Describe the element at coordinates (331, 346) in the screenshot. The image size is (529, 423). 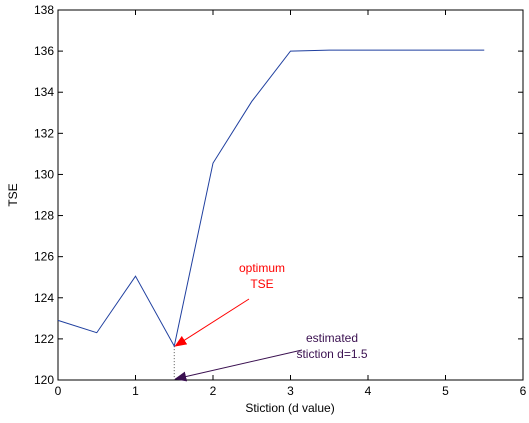
I see `annotation-label: estimated stiction d=1.5` at that location.